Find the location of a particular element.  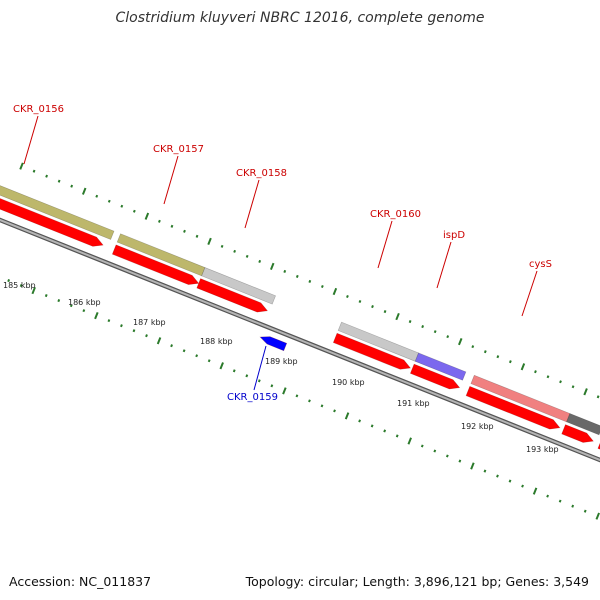

gene-label: CKR_0158 is located at coordinates (261, 173).